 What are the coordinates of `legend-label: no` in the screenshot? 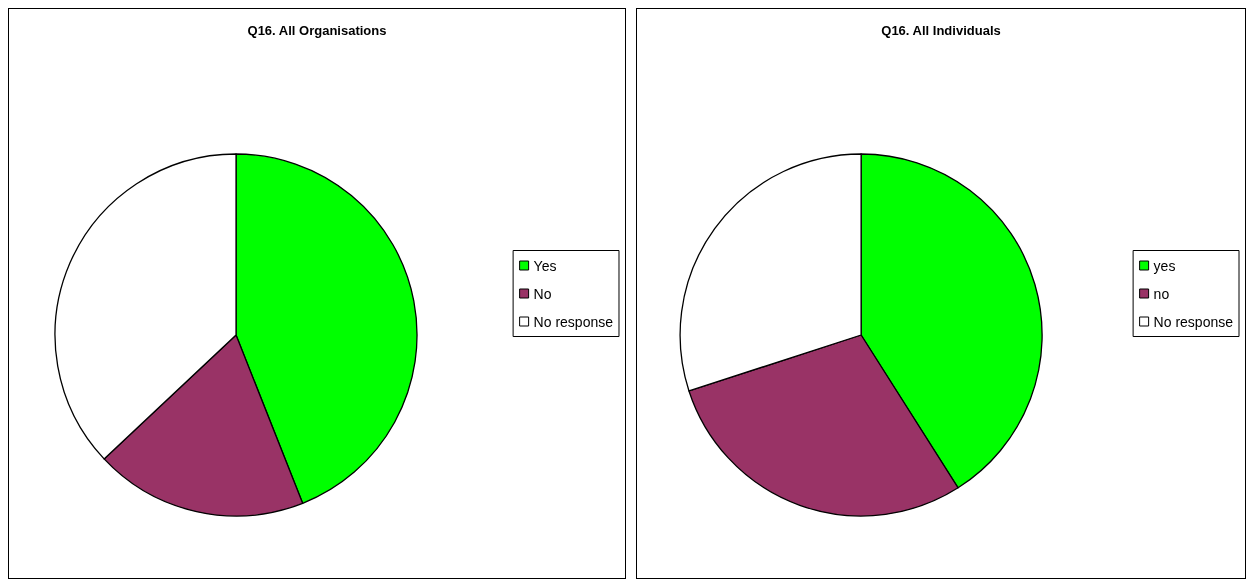 It's located at (1161, 293).